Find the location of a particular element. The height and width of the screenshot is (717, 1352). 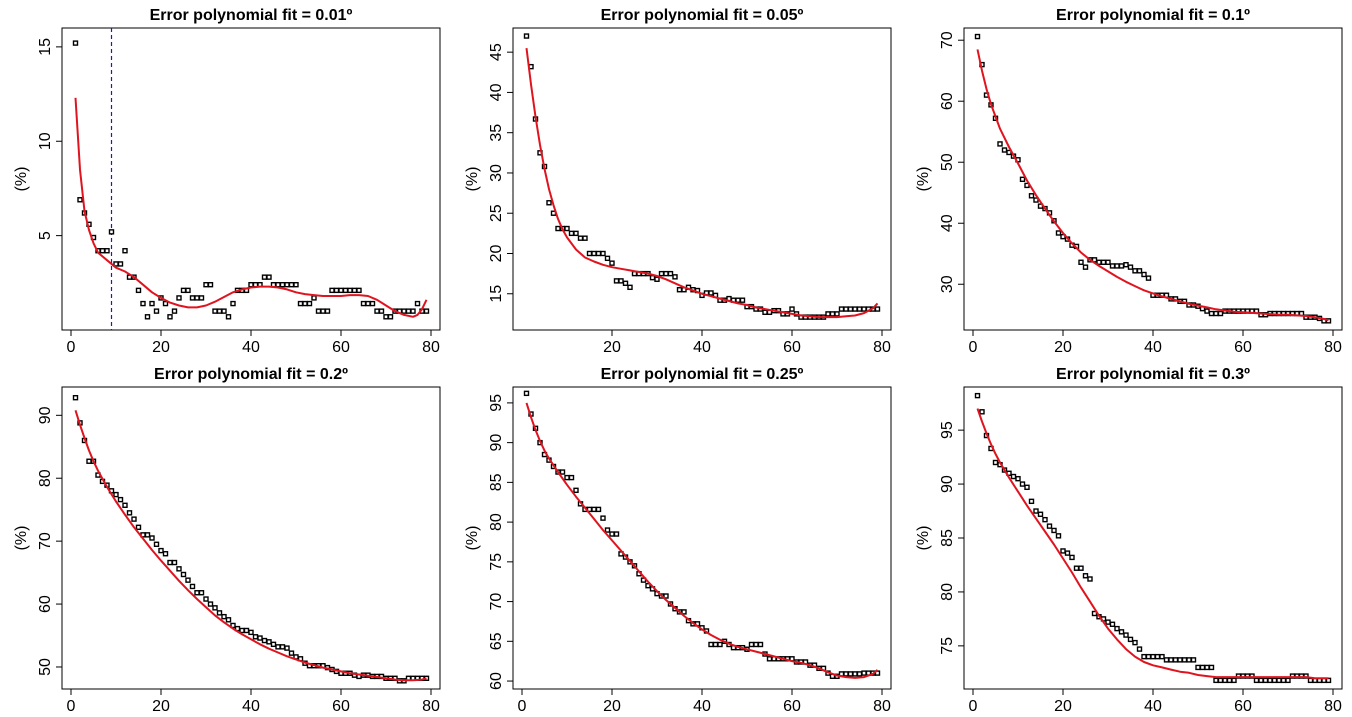

plot-frame is located at coordinates (702, 179).